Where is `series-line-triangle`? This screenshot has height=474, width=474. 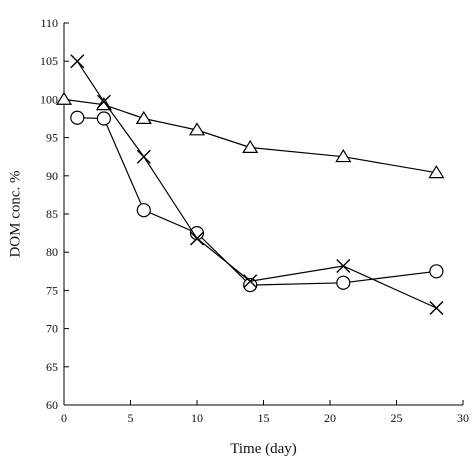 series-line-triangle is located at coordinates (250, 136).